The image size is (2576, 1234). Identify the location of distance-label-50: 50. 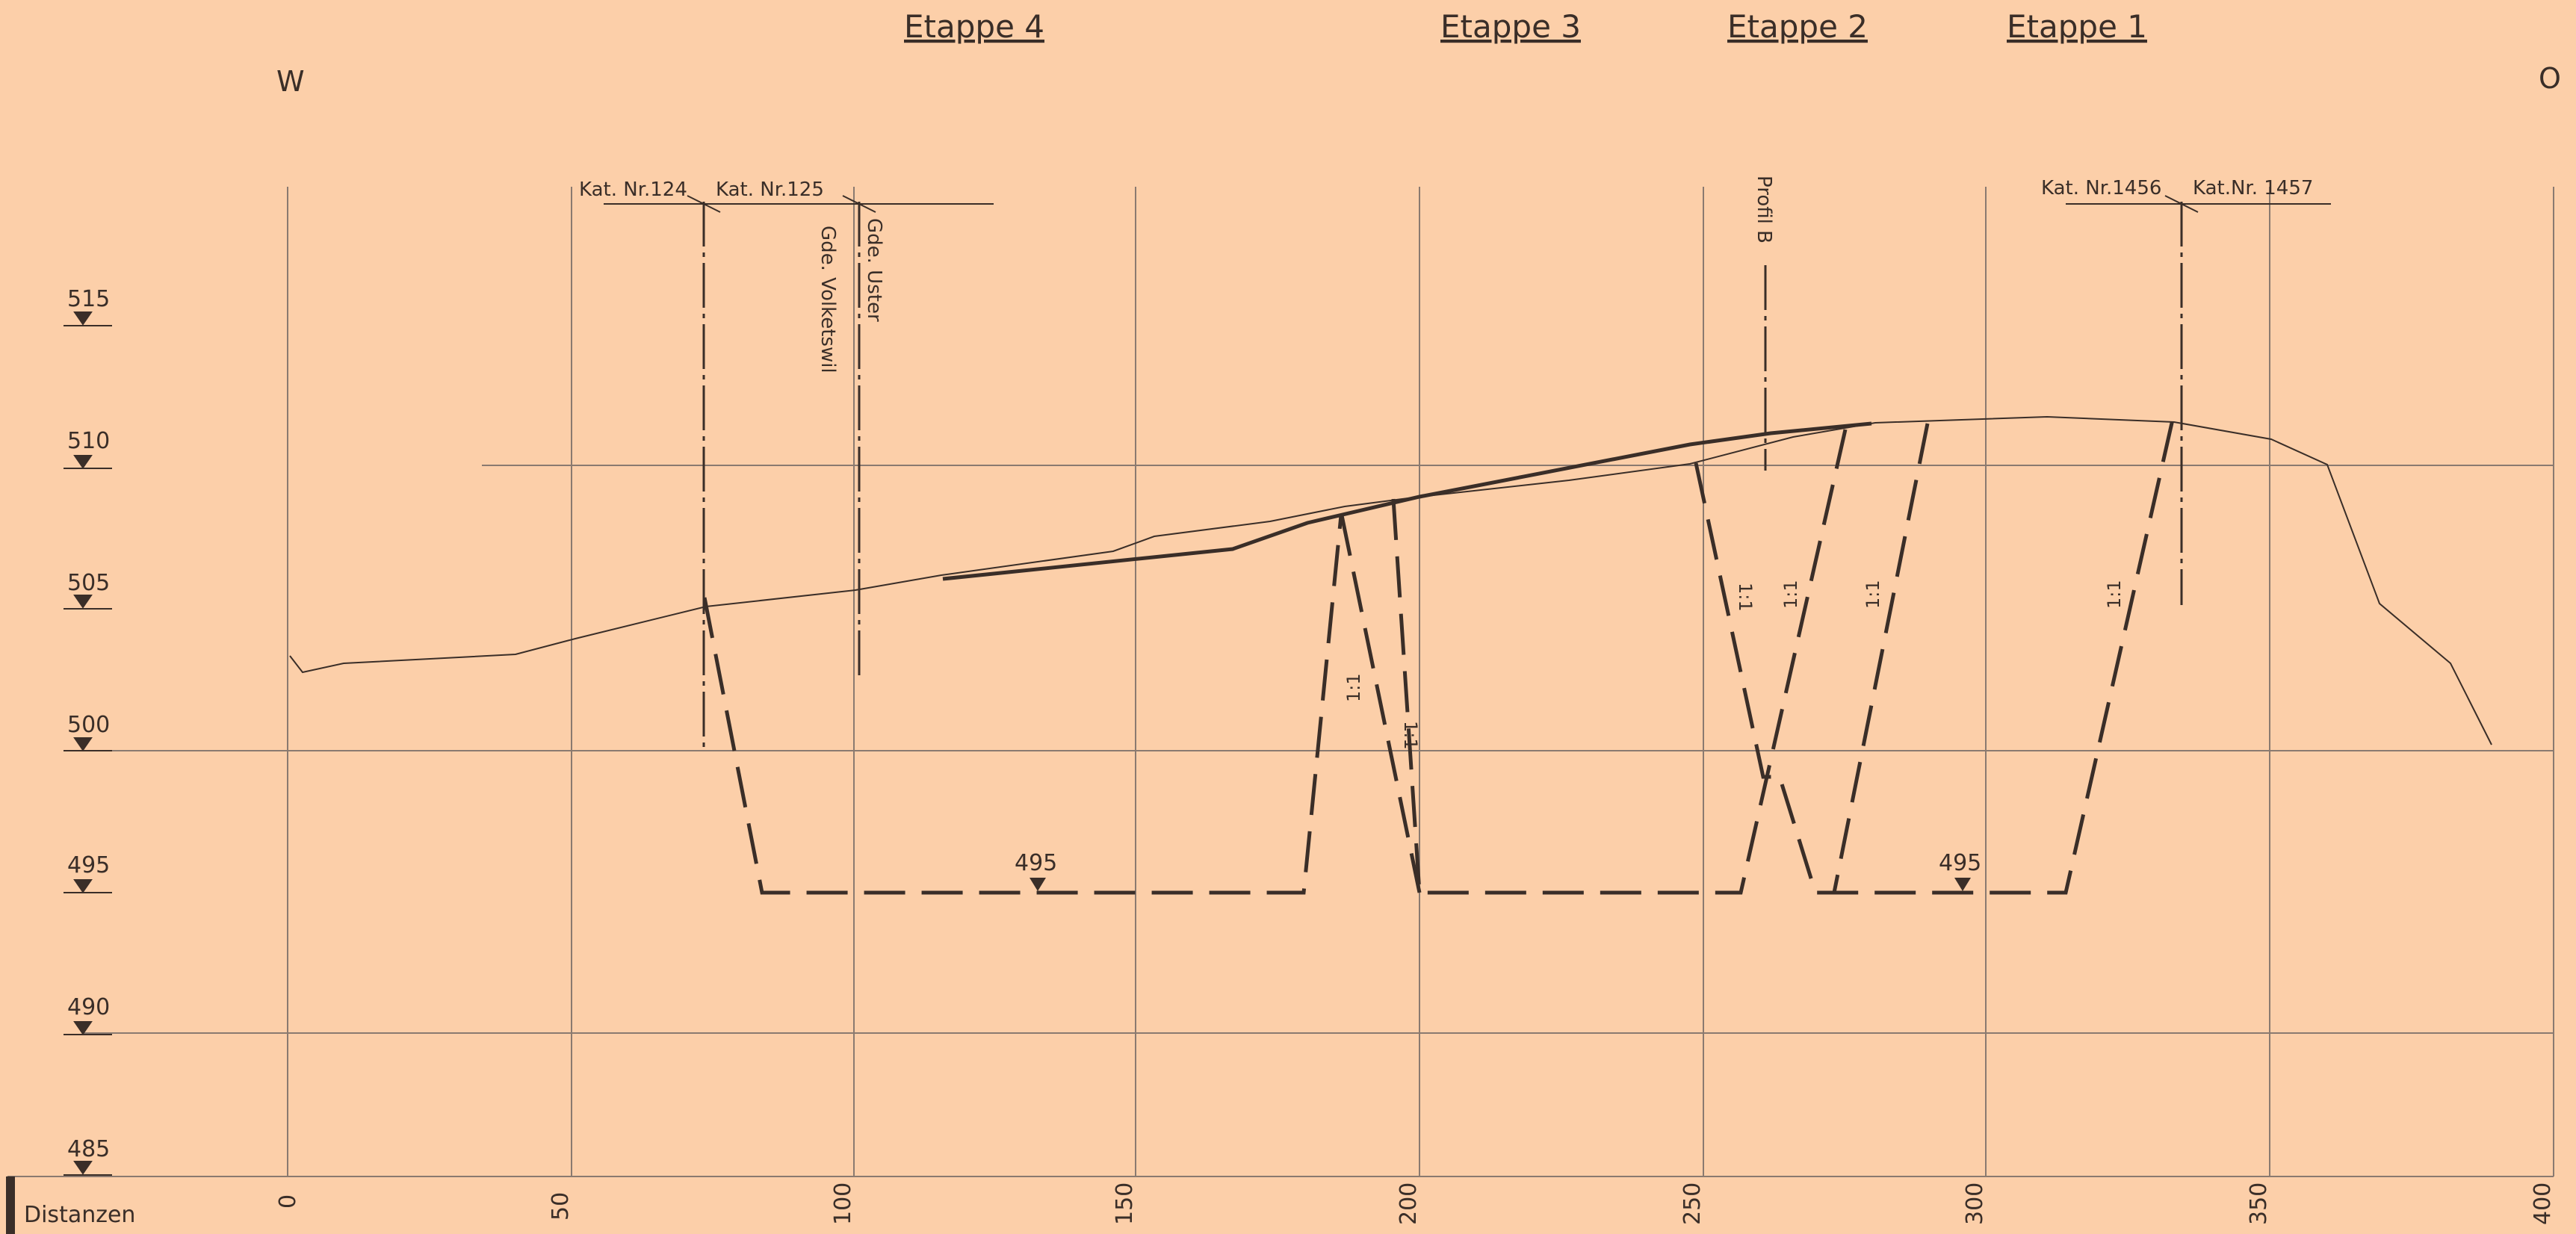
(561, 1206).